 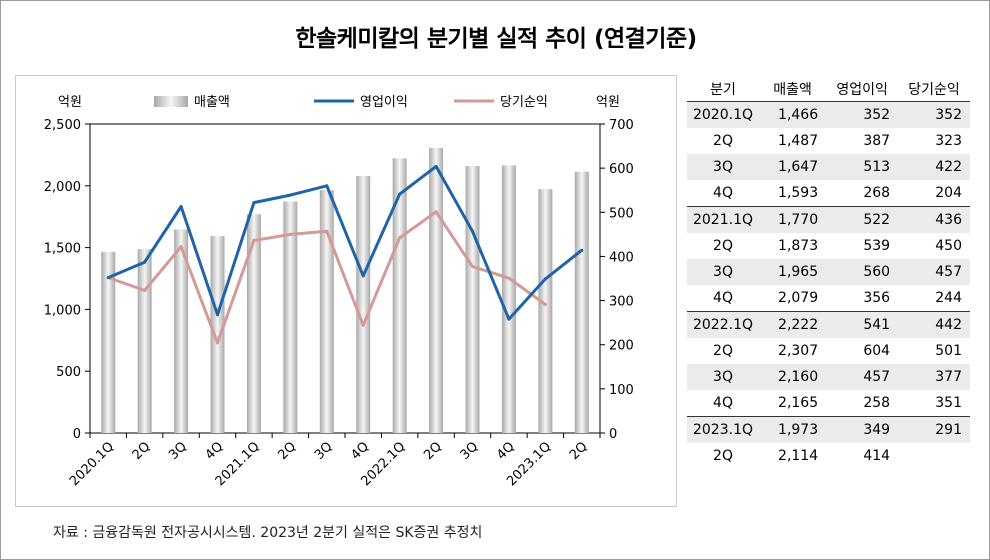 What do you see at coordinates (934, 403) in the screenshot?
I see `cell-net-income: 351` at bounding box center [934, 403].